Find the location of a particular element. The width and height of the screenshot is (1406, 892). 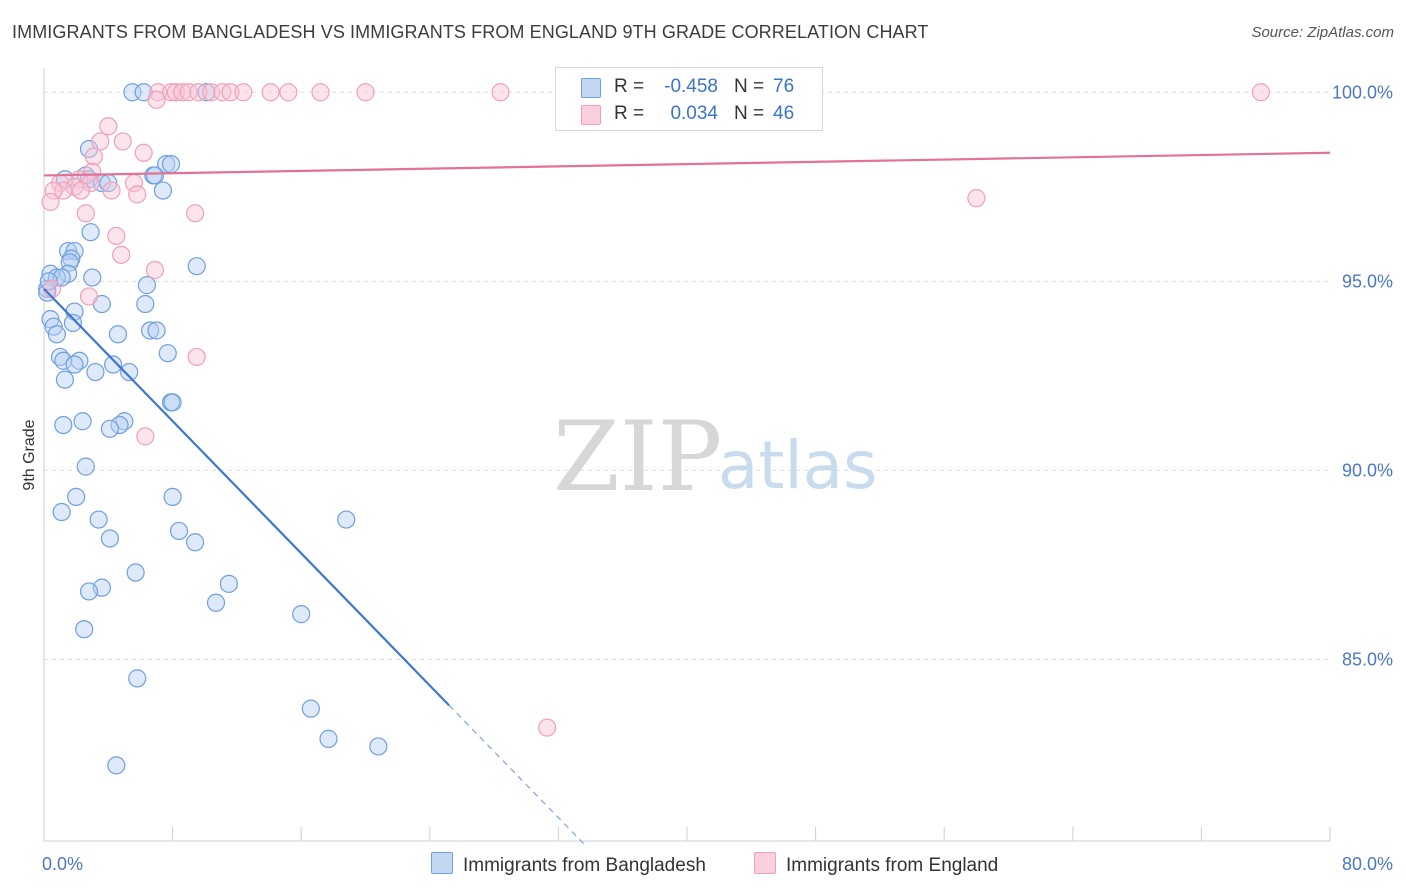

r-value: -0.458 is located at coordinates (691, 86).